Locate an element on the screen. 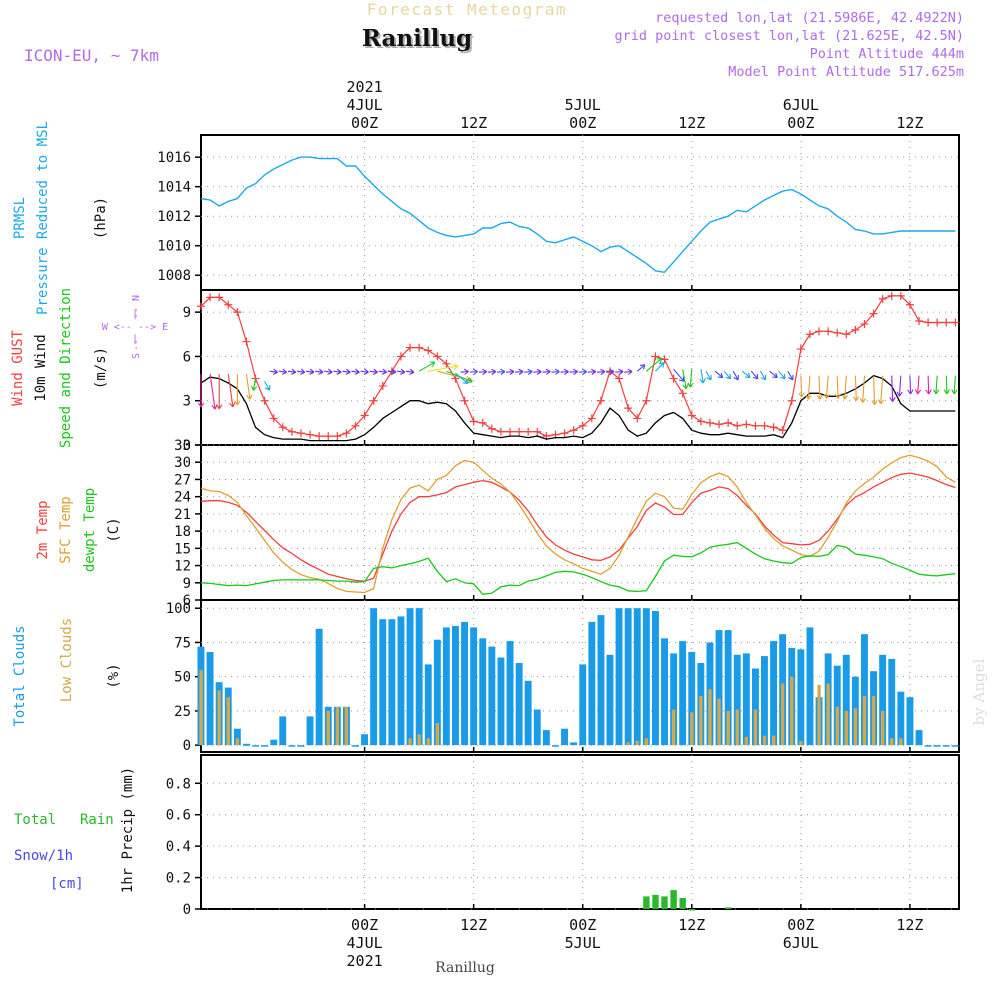  station-title-shadow: Ranillug is located at coordinates (419, 40).